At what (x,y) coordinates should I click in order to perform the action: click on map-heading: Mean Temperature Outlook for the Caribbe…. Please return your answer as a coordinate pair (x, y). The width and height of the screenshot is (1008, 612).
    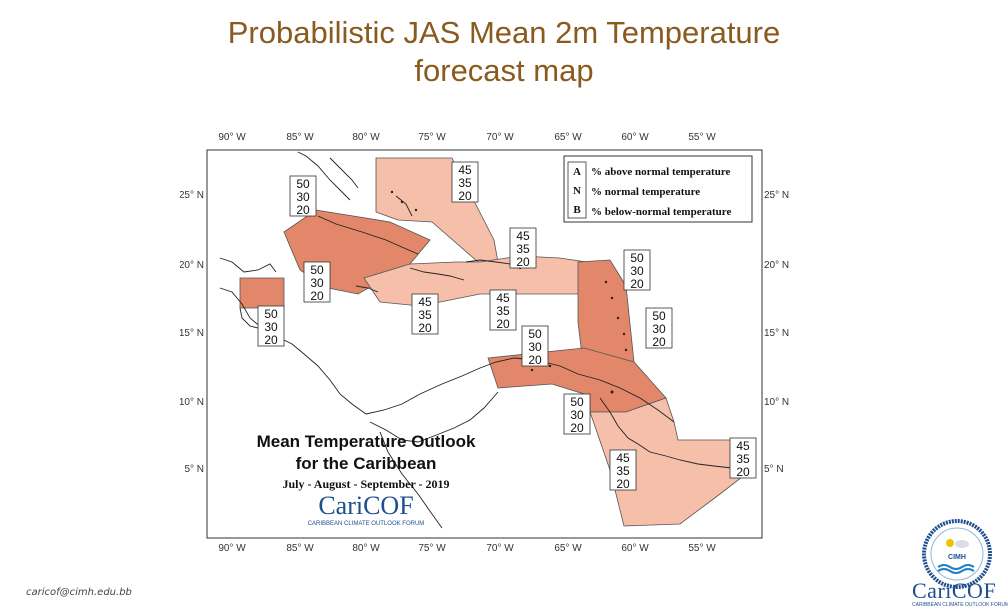
    Looking at the image, I should click on (366, 461).